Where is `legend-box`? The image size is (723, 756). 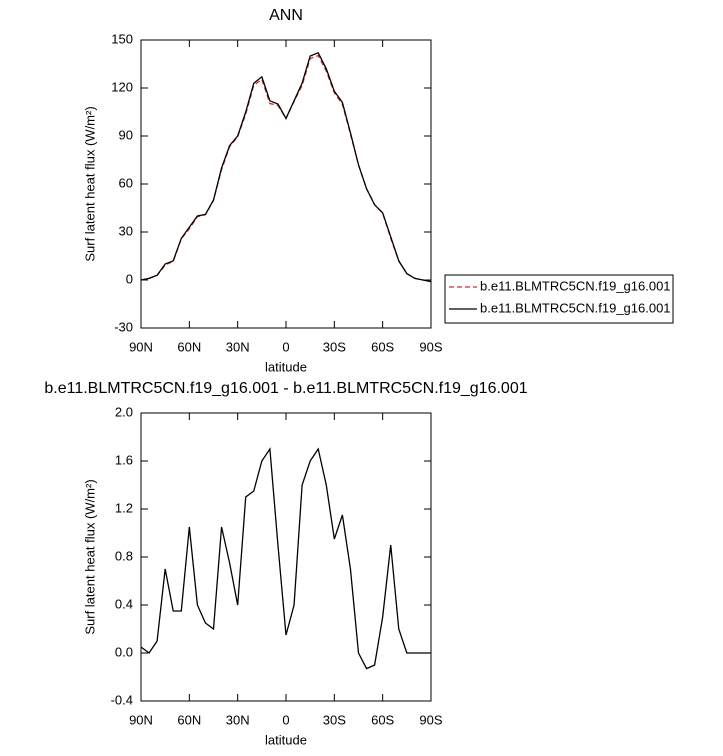 legend-box is located at coordinates (559, 299).